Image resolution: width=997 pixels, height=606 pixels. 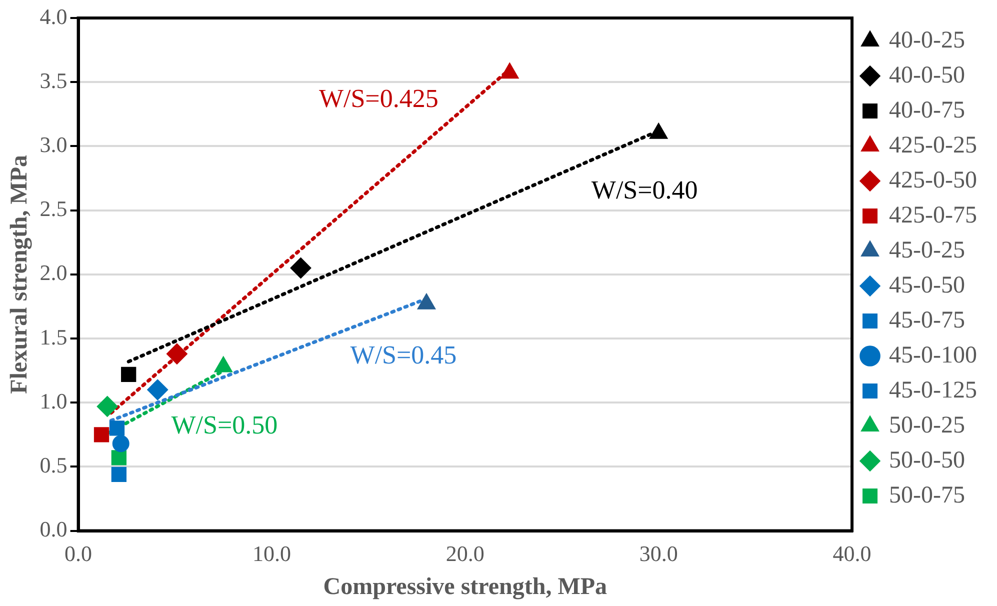 I want to click on legend-label: 45-0-75, so click(x=927, y=320).